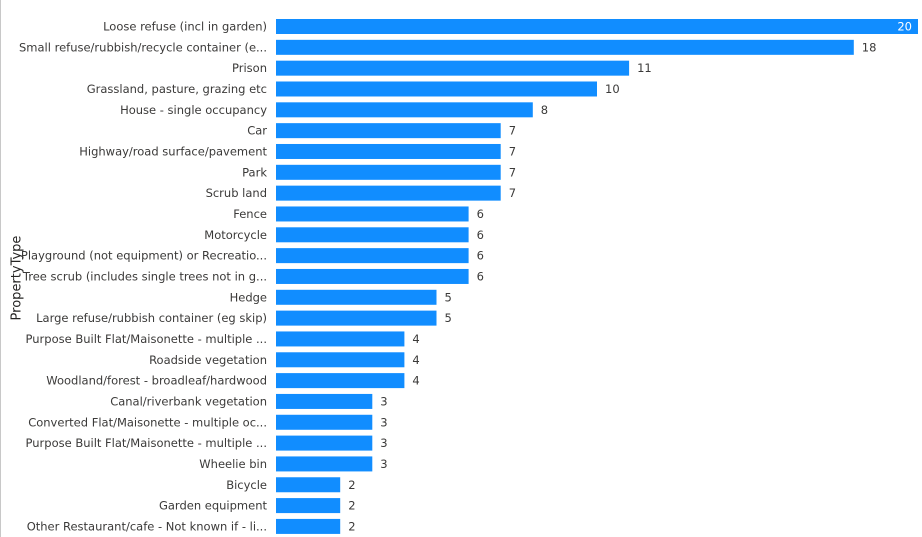  What do you see at coordinates (249, 68) in the screenshot?
I see `category-label: Prison` at bounding box center [249, 68].